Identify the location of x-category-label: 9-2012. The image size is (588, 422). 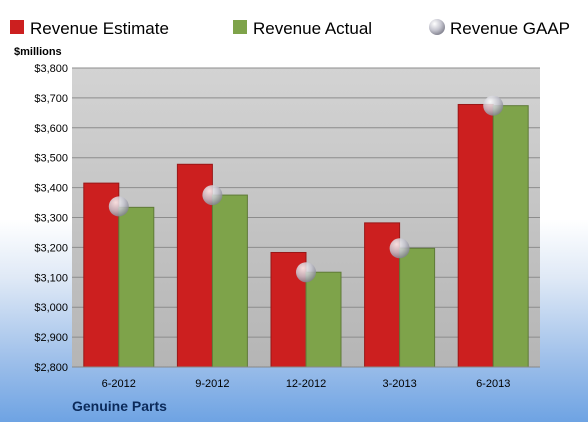
(212, 384).